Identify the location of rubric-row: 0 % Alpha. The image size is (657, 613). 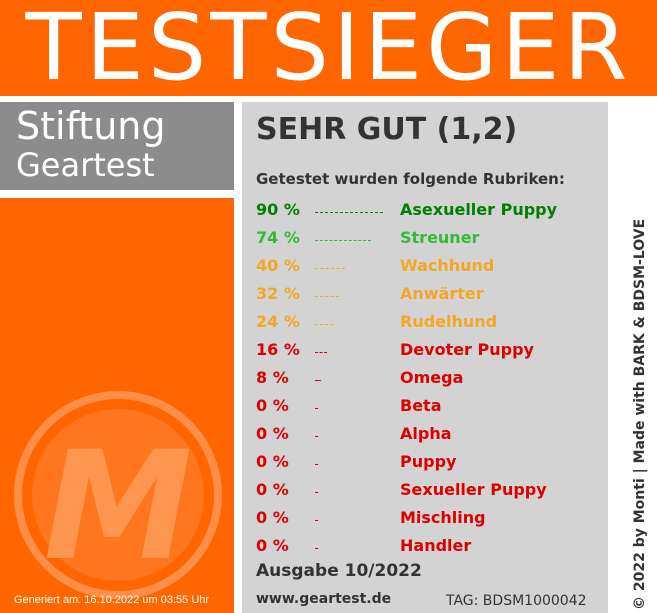
(426, 436).